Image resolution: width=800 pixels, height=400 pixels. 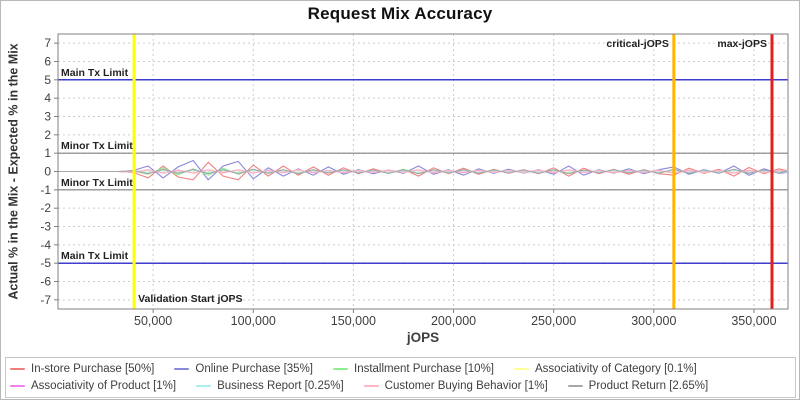 I want to click on x-tick-label: 250,000, so click(x=553, y=321).